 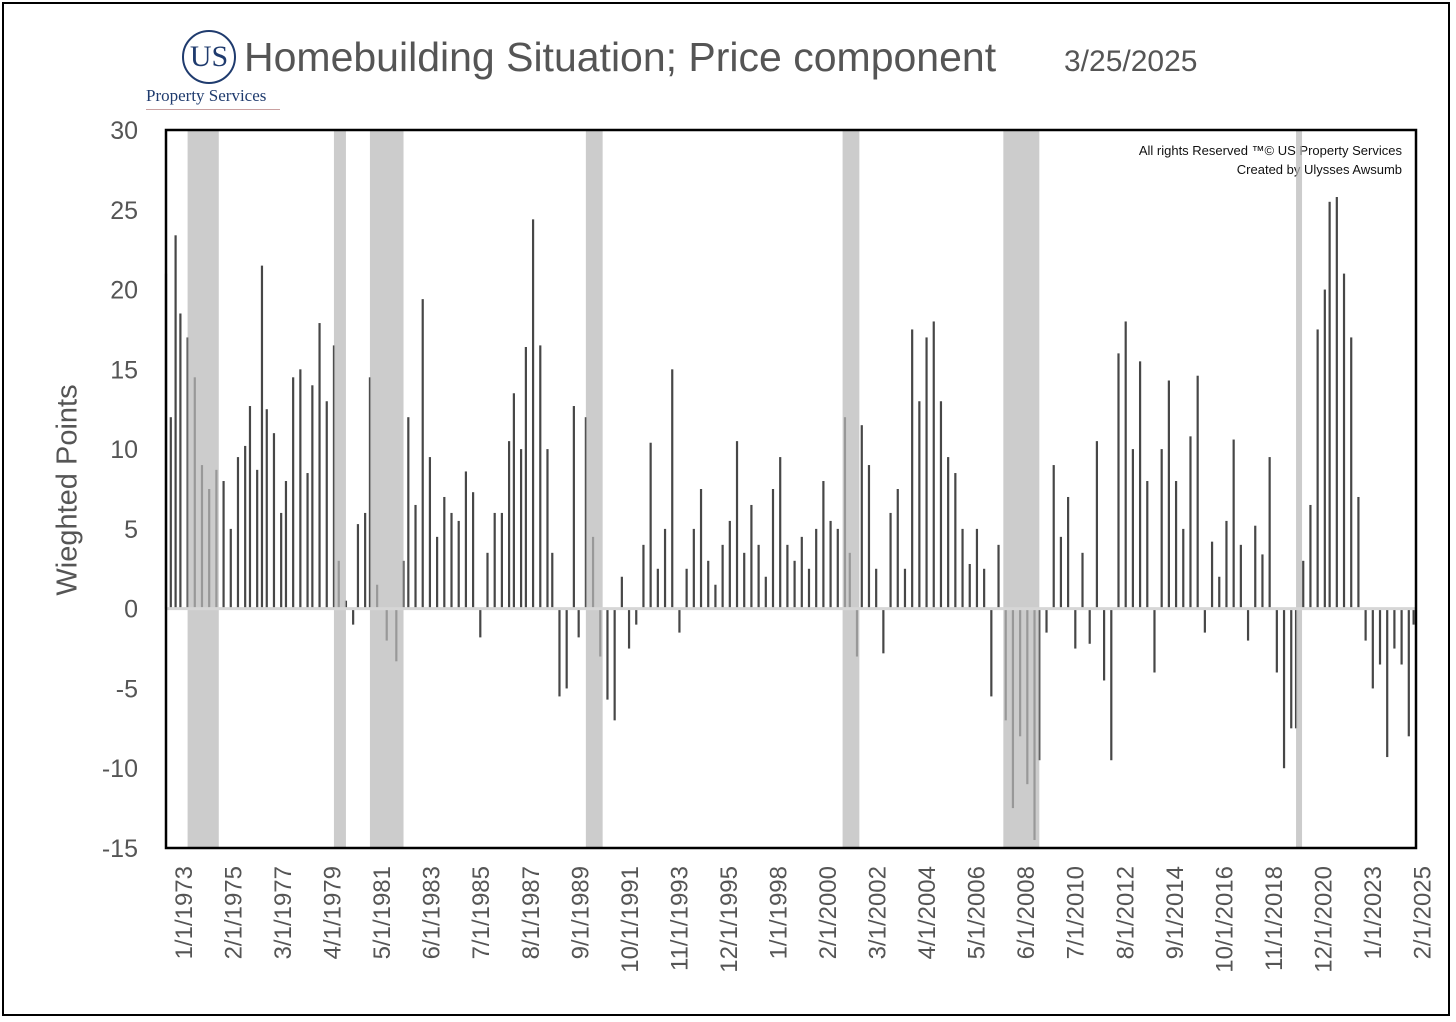 What do you see at coordinates (1076, 912) in the screenshot?
I see `x-tick-label: 7/1/2010` at bounding box center [1076, 912].